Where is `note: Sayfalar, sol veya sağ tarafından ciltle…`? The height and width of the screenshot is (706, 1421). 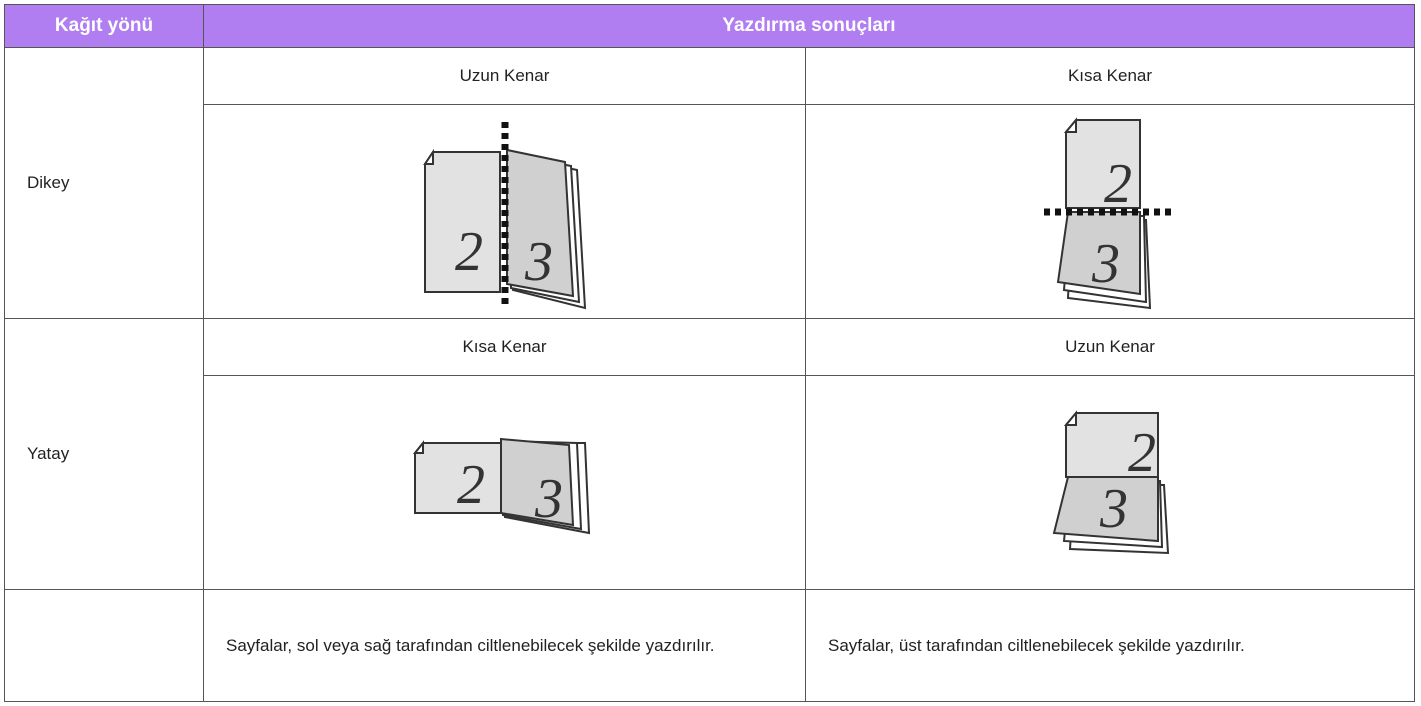
note: Sayfalar, sol veya sağ tarafından ciltle… is located at coordinates (504, 645).